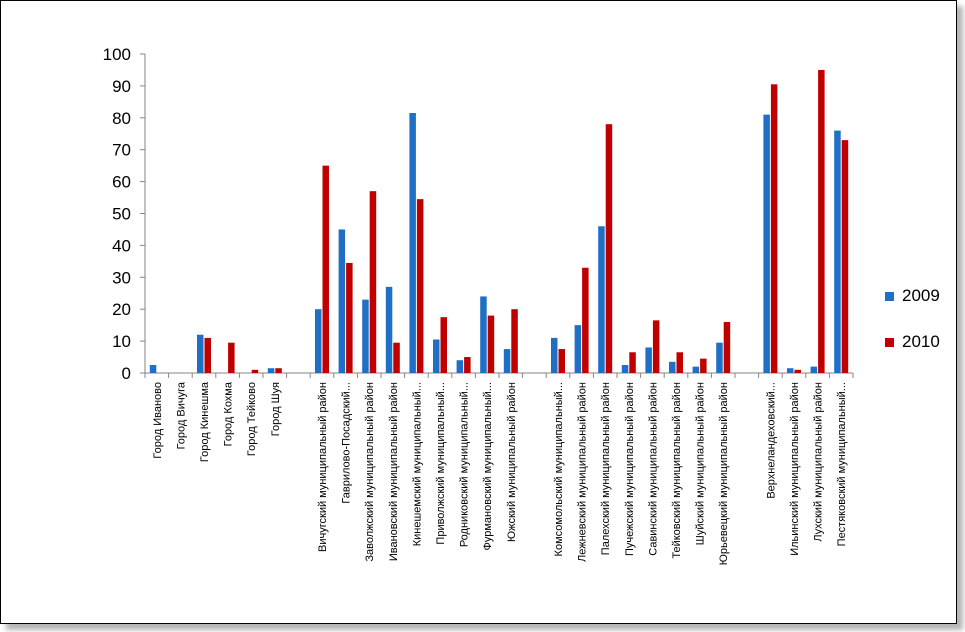 The image size is (965, 632). I want to click on legend-item-2010: 2010, so click(912, 342).